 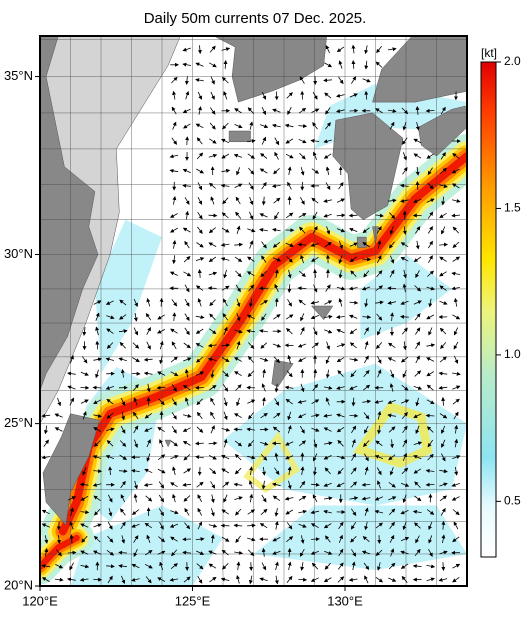 What do you see at coordinates (18, 75) in the screenshot?
I see `y-tick-label: 35°N` at bounding box center [18, 75].